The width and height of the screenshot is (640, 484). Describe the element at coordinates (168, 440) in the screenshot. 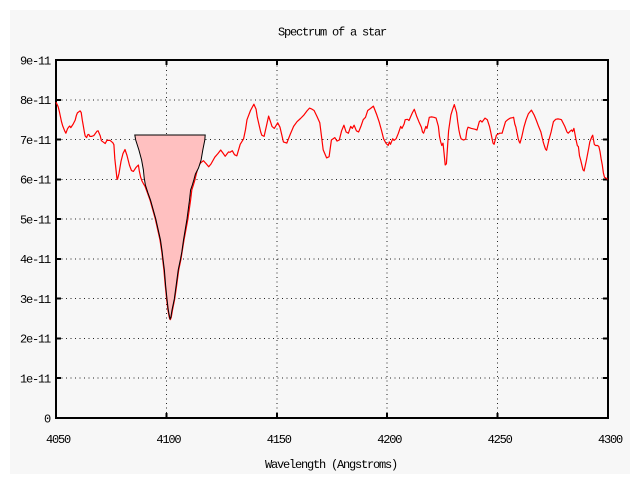

I see `svg-text: 4100` at that location.